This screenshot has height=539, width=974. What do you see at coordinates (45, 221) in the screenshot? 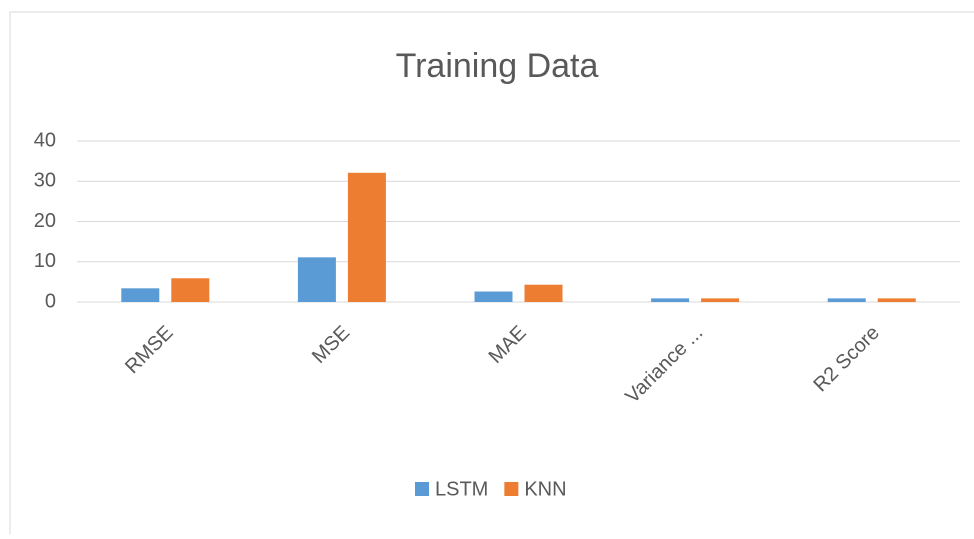
I see `y-tick-label: 20` at bounding box center [45, 221].